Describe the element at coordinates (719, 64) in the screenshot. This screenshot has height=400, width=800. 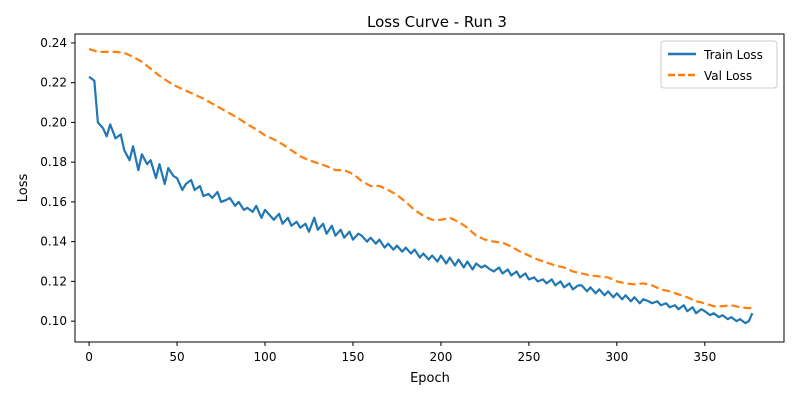
I see `legend: Train Loss Val Loss` at that location.